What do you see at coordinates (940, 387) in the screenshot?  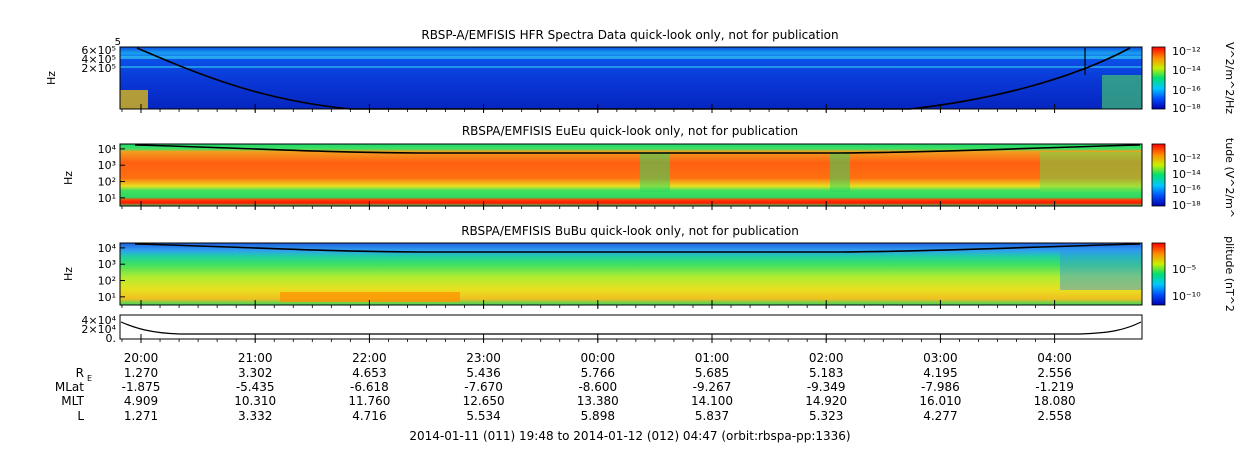 I see `ephem-cell: -7.986` at bounding box center [940, 387].